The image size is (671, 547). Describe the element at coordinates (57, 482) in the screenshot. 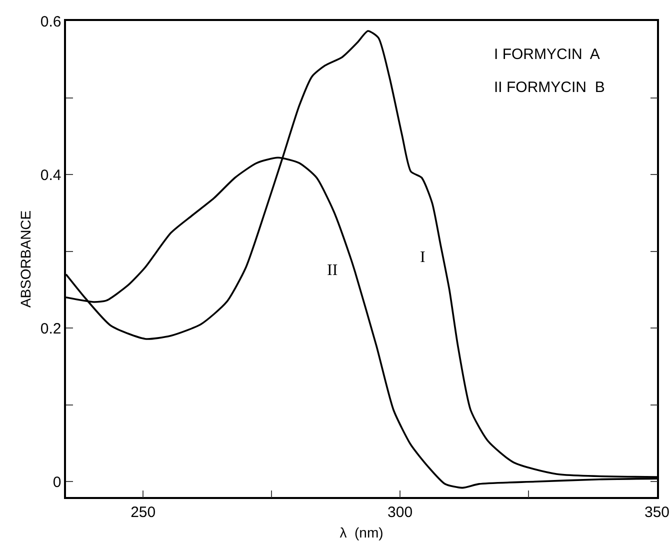

I see `y-tick-label: 0` at that location.